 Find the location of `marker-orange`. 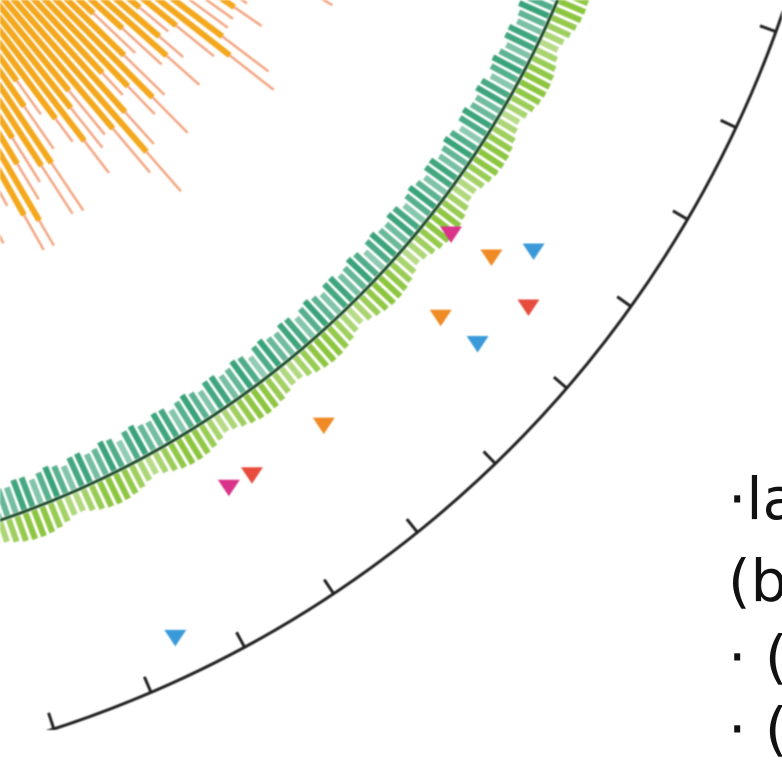

marker-orange is located at coordinates (323, 426).